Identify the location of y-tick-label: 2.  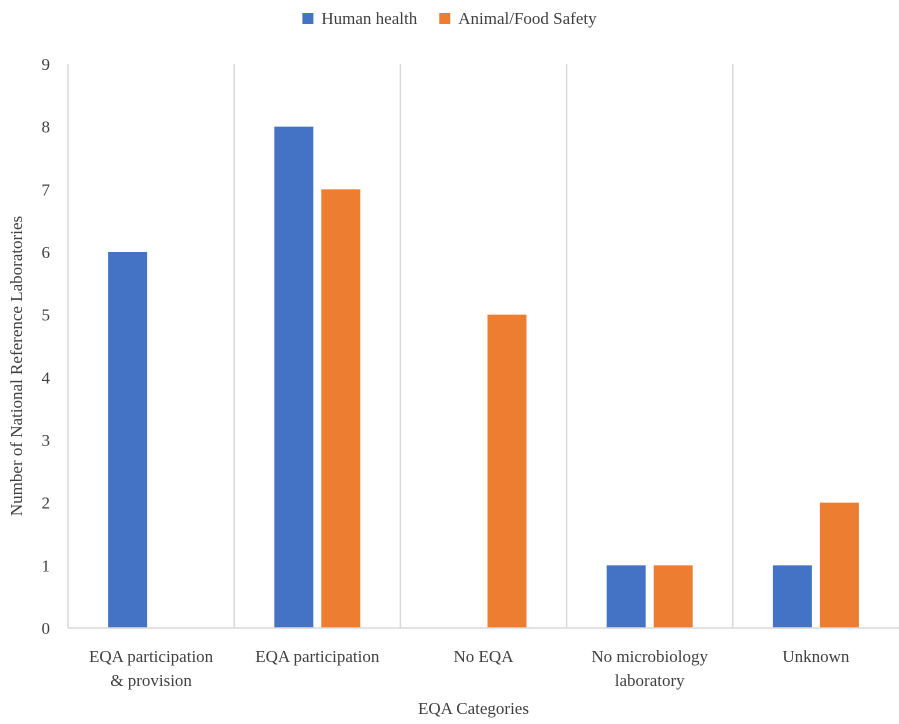
(46, 503).